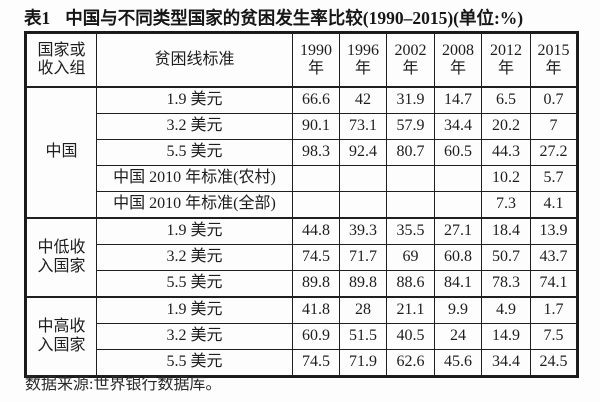  Describe the element at coordinates (506, 205) in the screenshot. I see `value-cell: 7.3` at that location.